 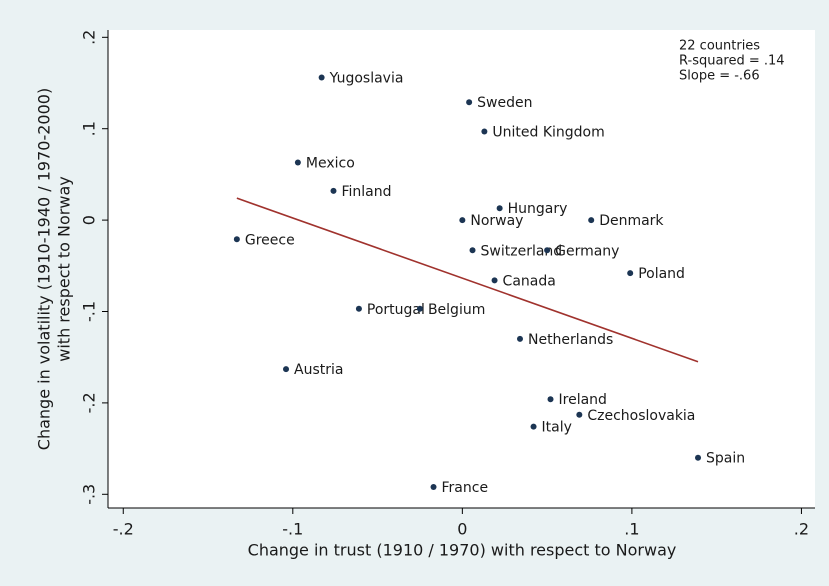 What do you see at coordinates (583, 400) in the screenshot?
I see `point-label: Ireland` at bounding box center [583, 400].